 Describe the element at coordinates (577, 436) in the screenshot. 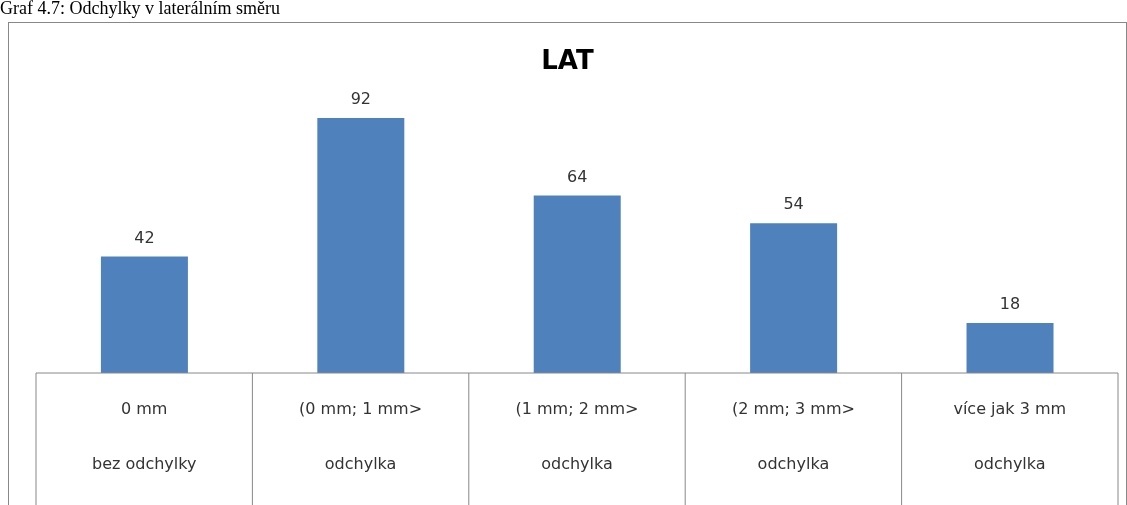

I see `category-label: (1 mm; 2 mm> odchylka` at that location.